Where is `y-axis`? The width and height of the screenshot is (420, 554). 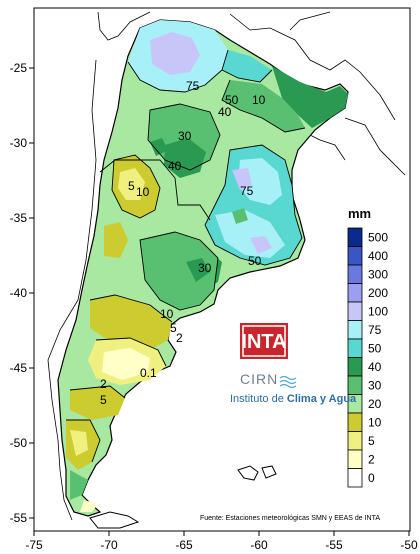 y-axis is located at coordinates (31, 293).